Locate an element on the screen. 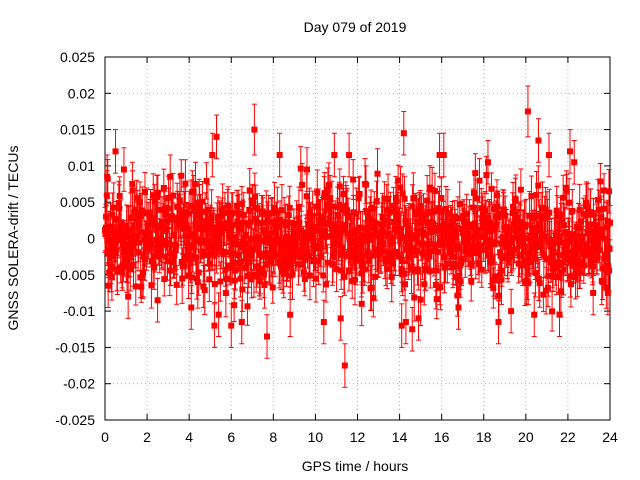 This screenshot has height=480, width=640. x-tick-label: 2 is located at coordinates (147, 437).